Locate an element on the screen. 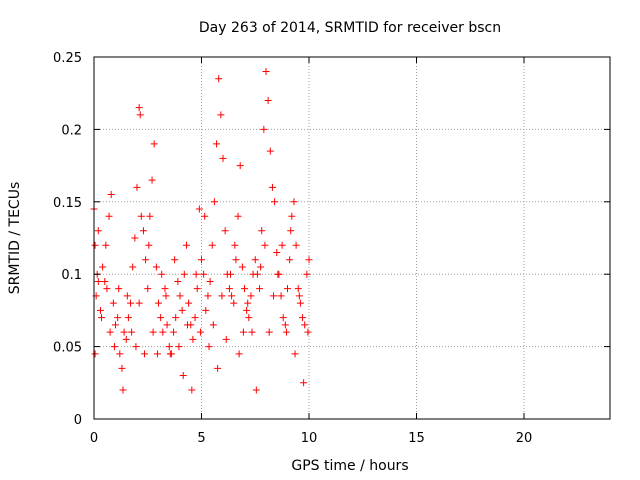 The height and width of the screenshot is (480, 640). x-tick-label: 5 is located at coordinates (201, 438).